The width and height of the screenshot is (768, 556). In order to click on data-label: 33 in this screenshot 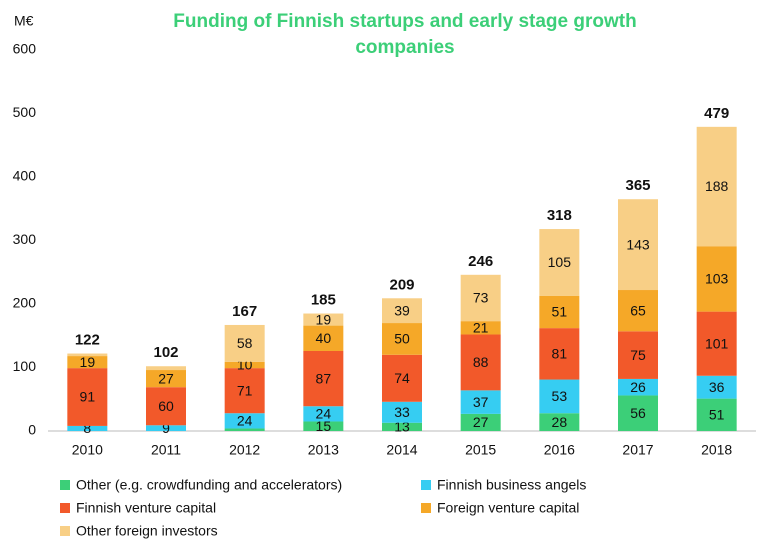, I will do `click(402, 412)`.